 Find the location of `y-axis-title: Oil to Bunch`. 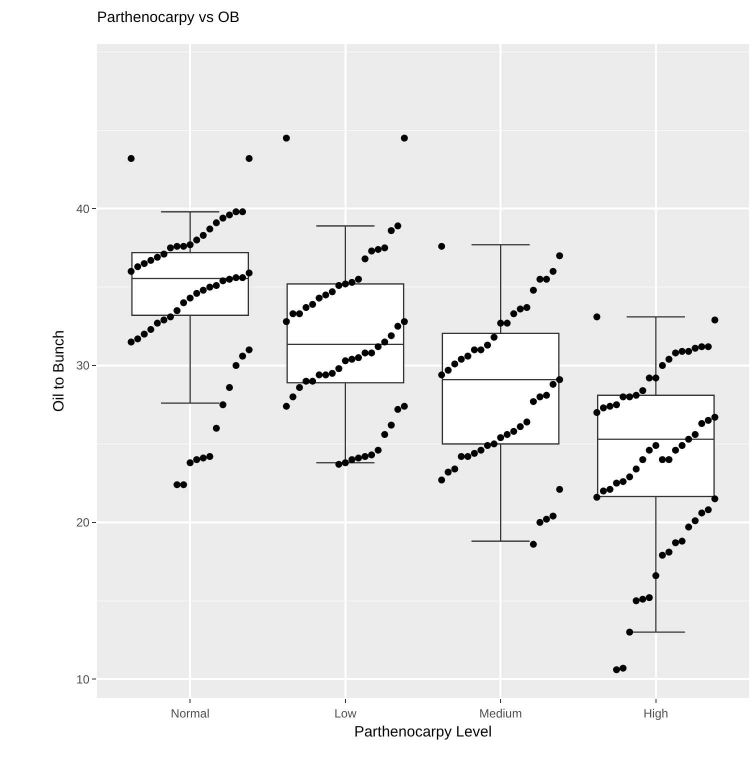

y-axis-title: Oil to Bunch is located at coordinates (59, 371).